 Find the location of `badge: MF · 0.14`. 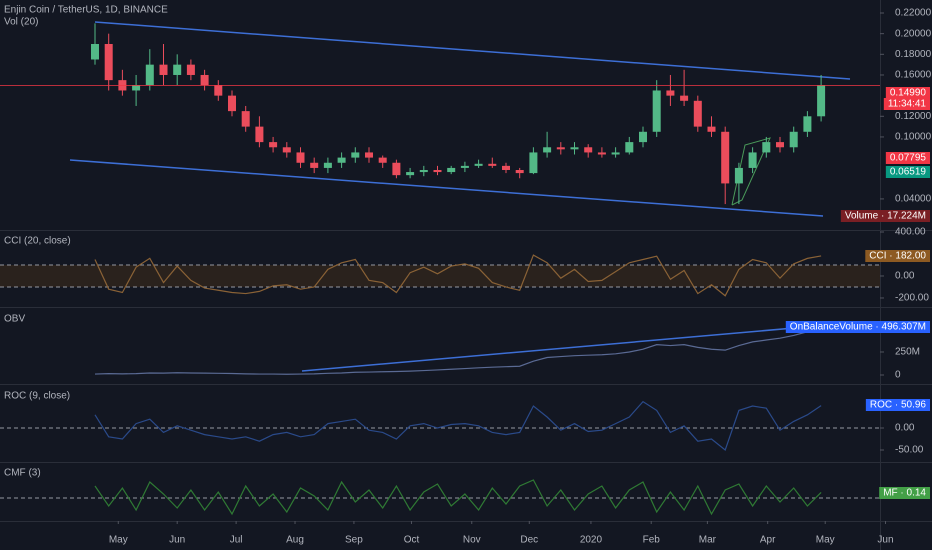

badge: MF · 0.14 is located at coordinates (904, 493).